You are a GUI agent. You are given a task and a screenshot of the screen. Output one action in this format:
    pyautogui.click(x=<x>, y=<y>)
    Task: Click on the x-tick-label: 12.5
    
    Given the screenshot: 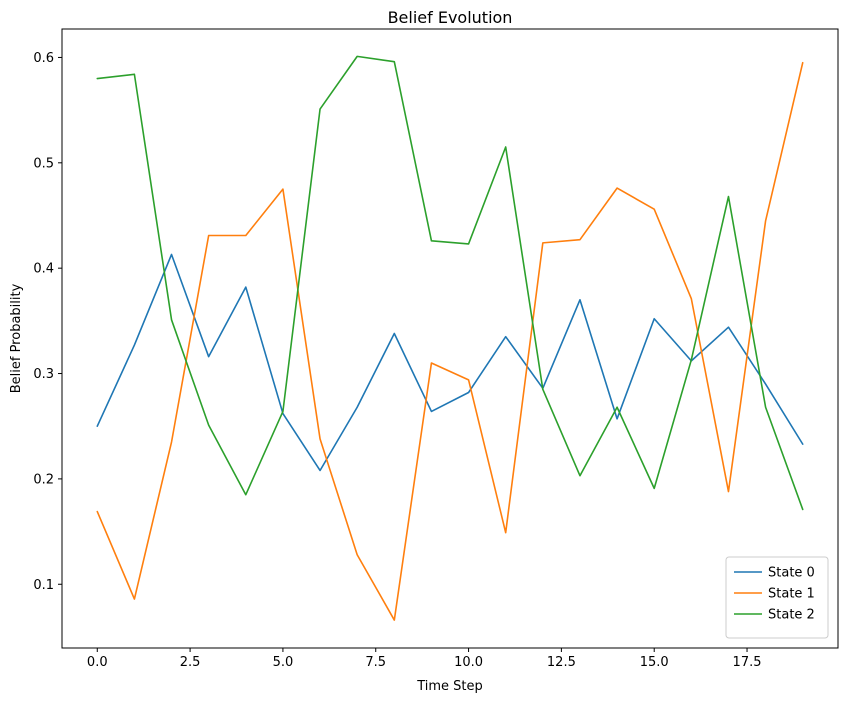 What is the action you would take?
    pyautogui.click(x=561, y=662)
    